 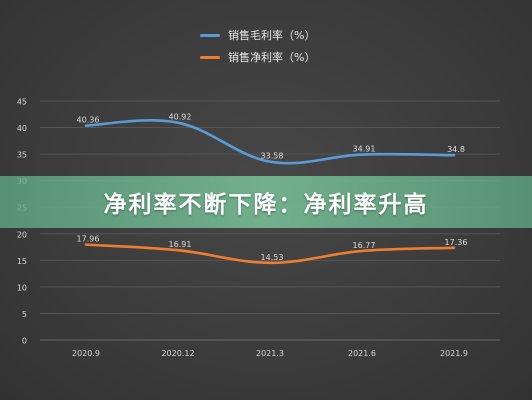 I want to click on x-tick-label: 2021.9, so click(x=454, y=353).